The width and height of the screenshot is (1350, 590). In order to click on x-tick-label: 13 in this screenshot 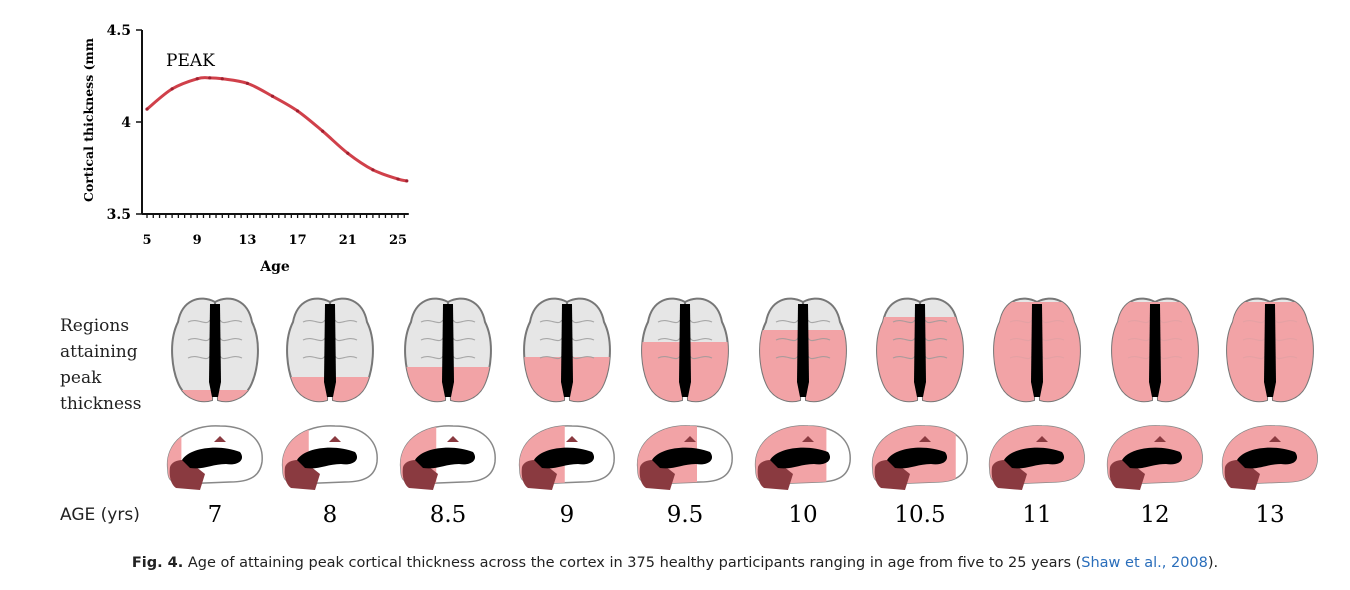, I will do `click(247, 240)`.